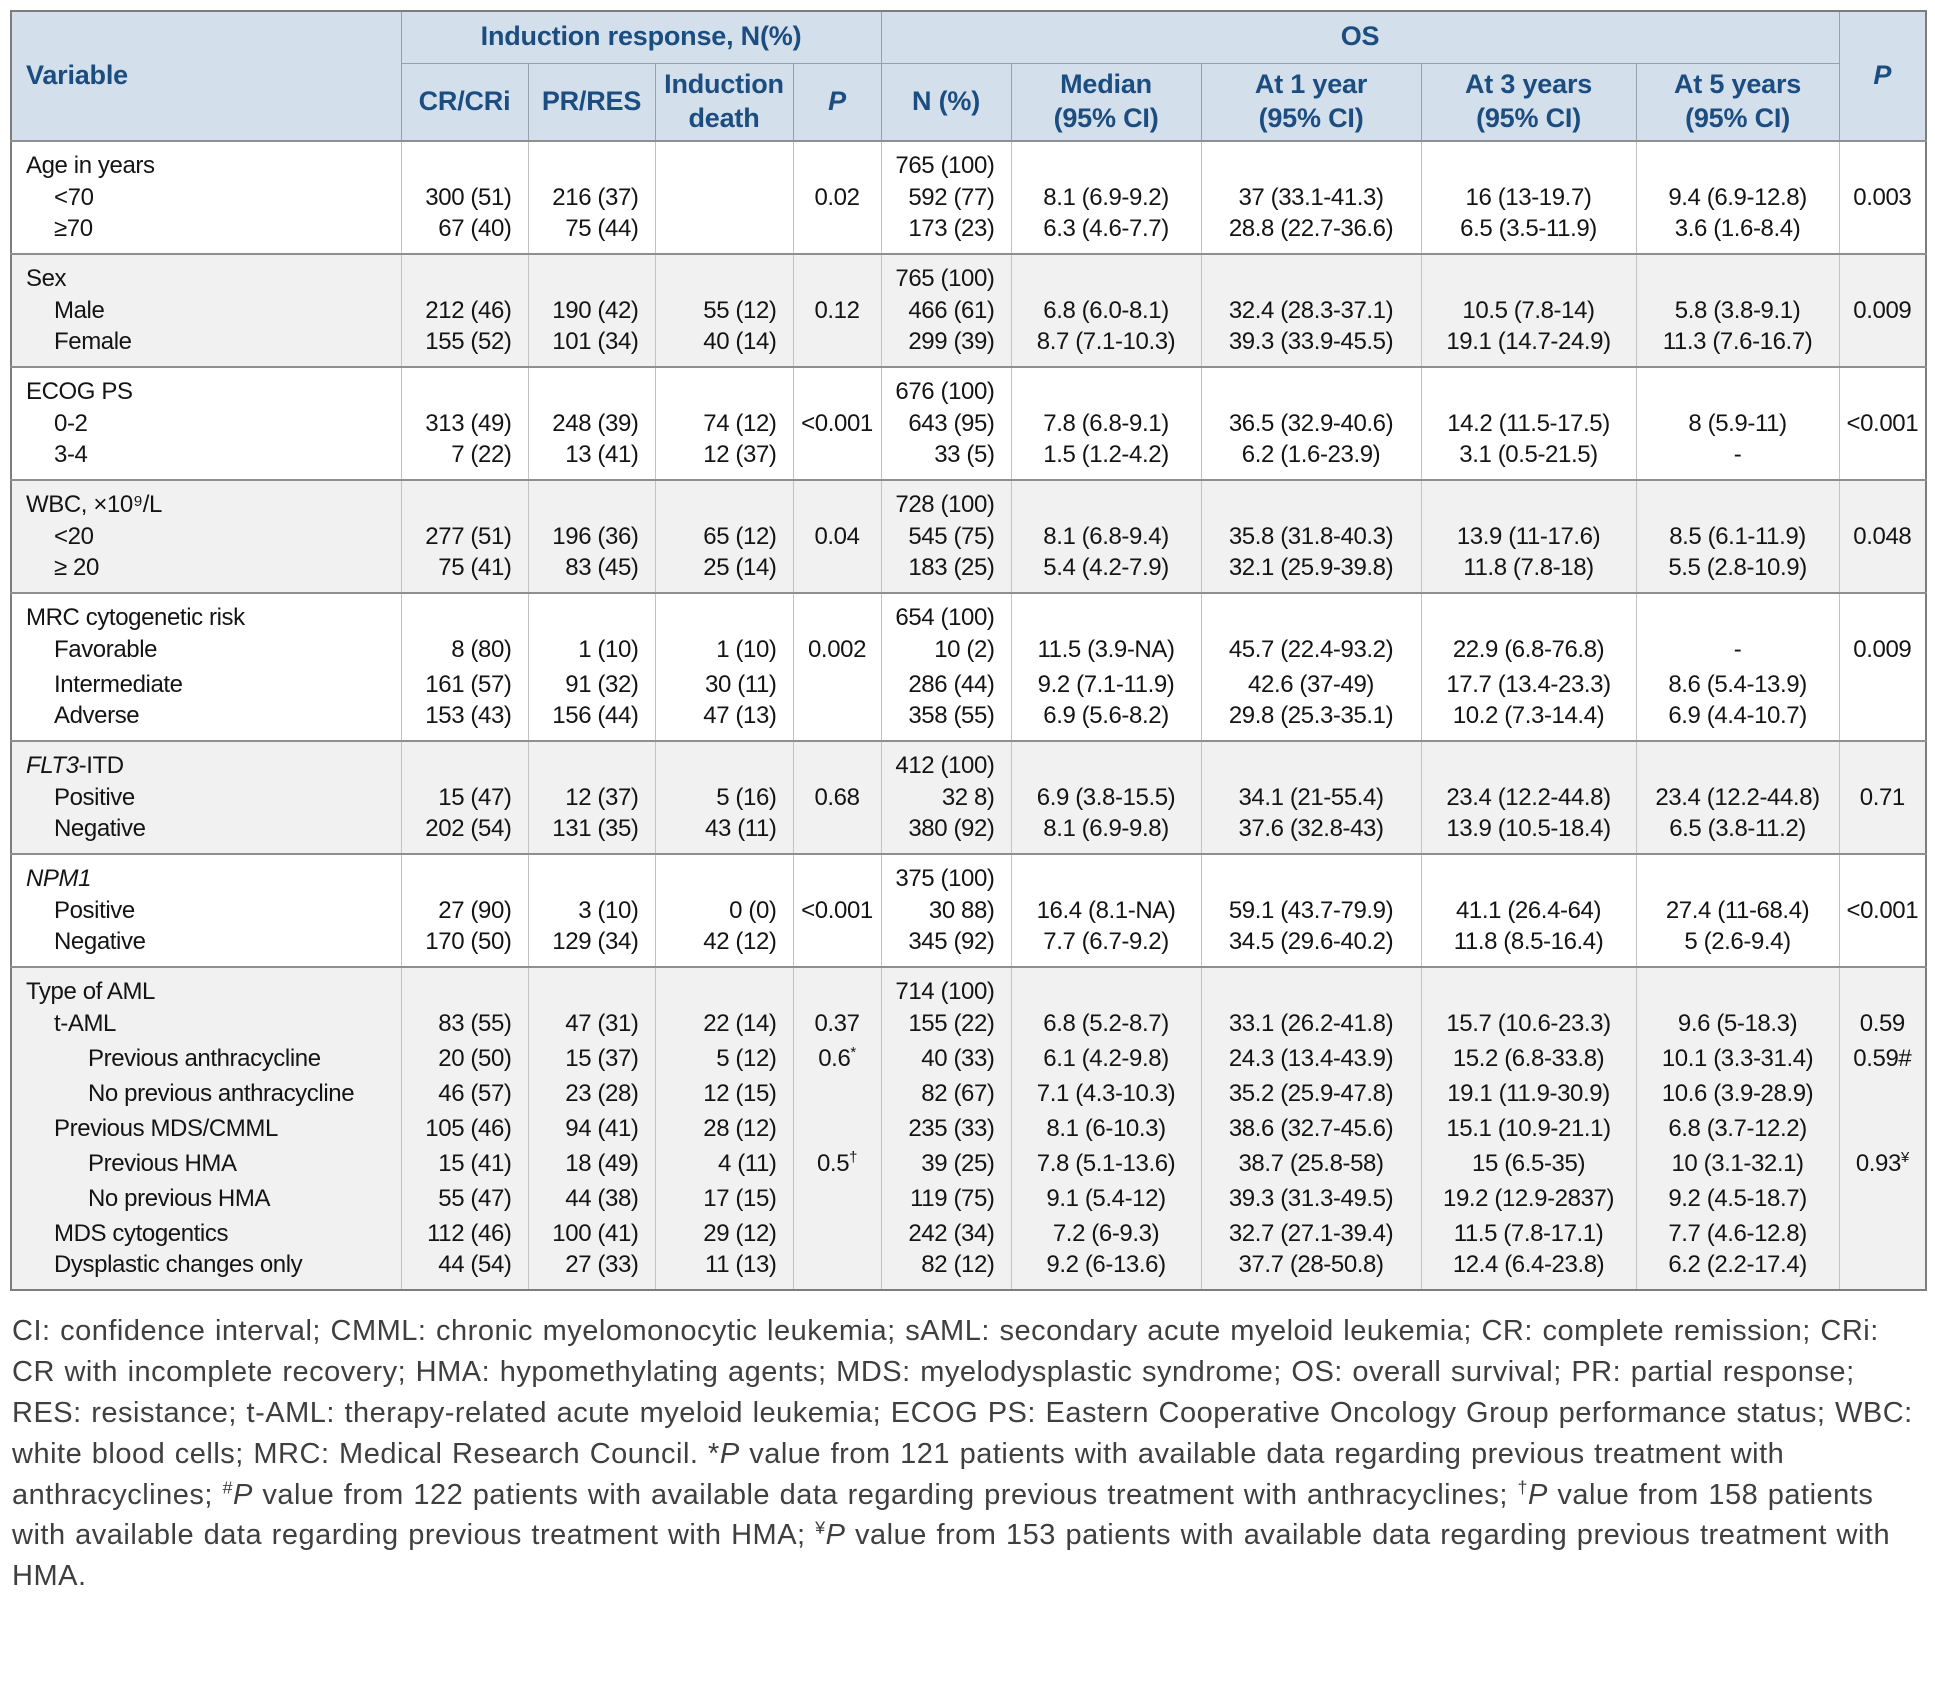 This screenshot has height=1698, width=1935. I want to click on table-row: NPM1 375 (100), so click(969, 873).